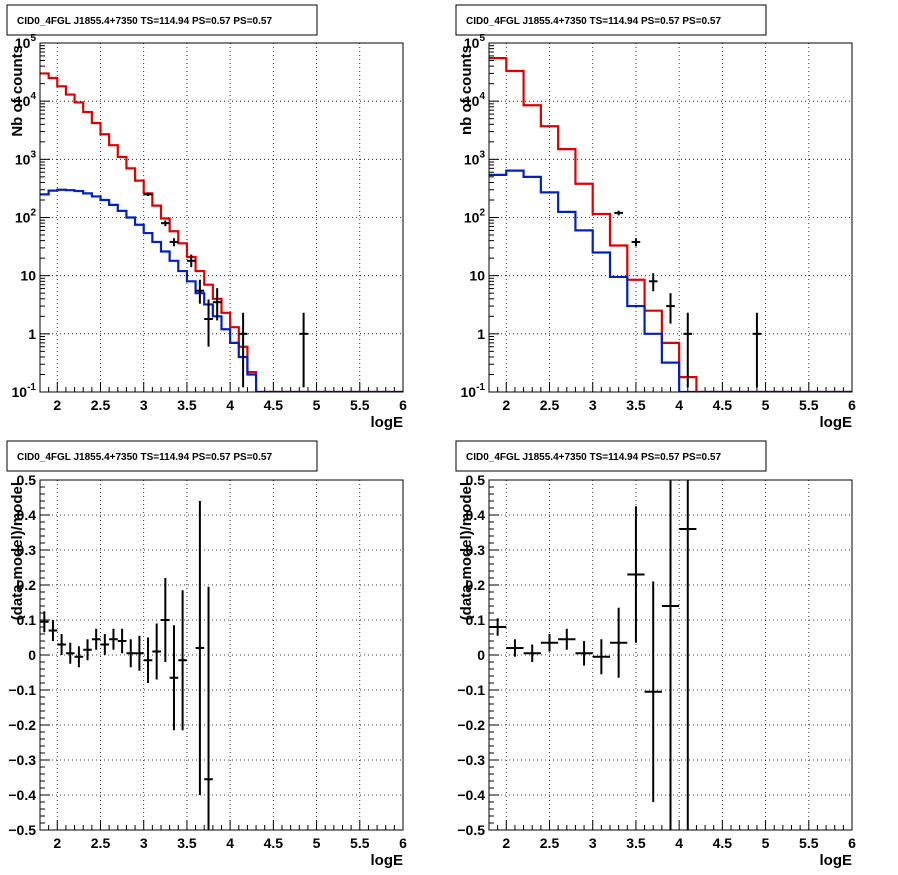 The height and width of the screenshot is (875, 898). I want to click on y-tick-label: −0.1, so click(471, 690).